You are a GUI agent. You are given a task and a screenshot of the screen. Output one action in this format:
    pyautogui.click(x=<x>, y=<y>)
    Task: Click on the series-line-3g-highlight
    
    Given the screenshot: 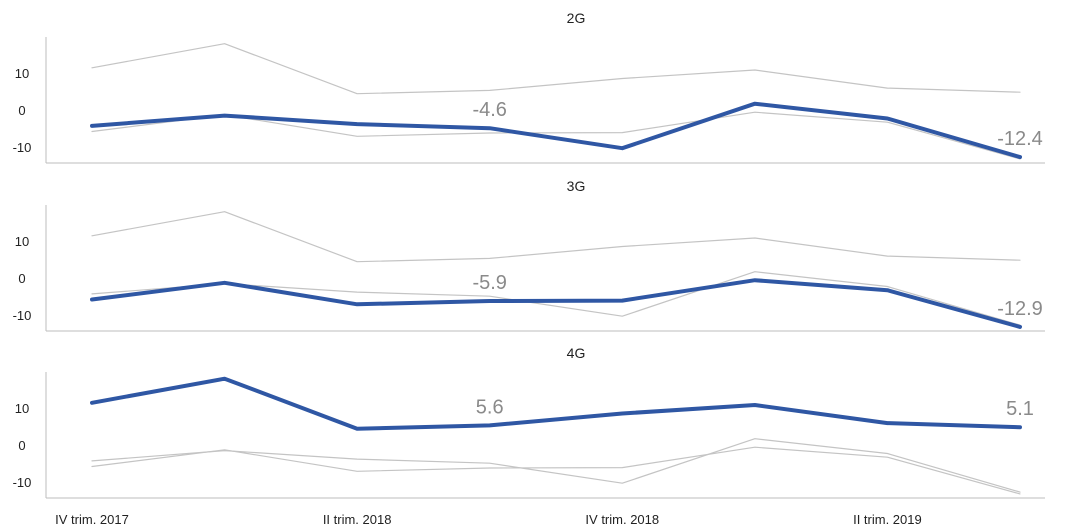 What is the action you would take?
    pyautogui.click(x=556, y=303)
    